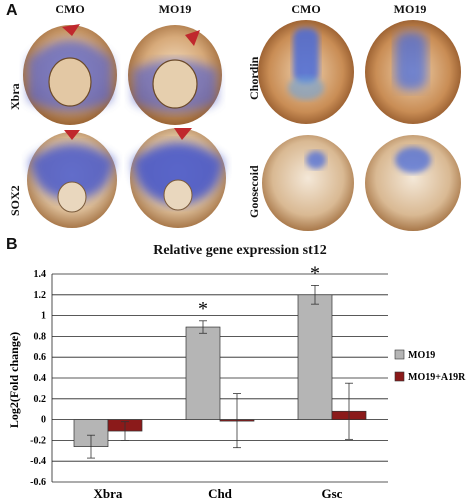 This screenshot has width=475, height=500. Describe the element at coordinates (38, 461) in the screenshot. I see `y-tick-label: -0.4` at that location.